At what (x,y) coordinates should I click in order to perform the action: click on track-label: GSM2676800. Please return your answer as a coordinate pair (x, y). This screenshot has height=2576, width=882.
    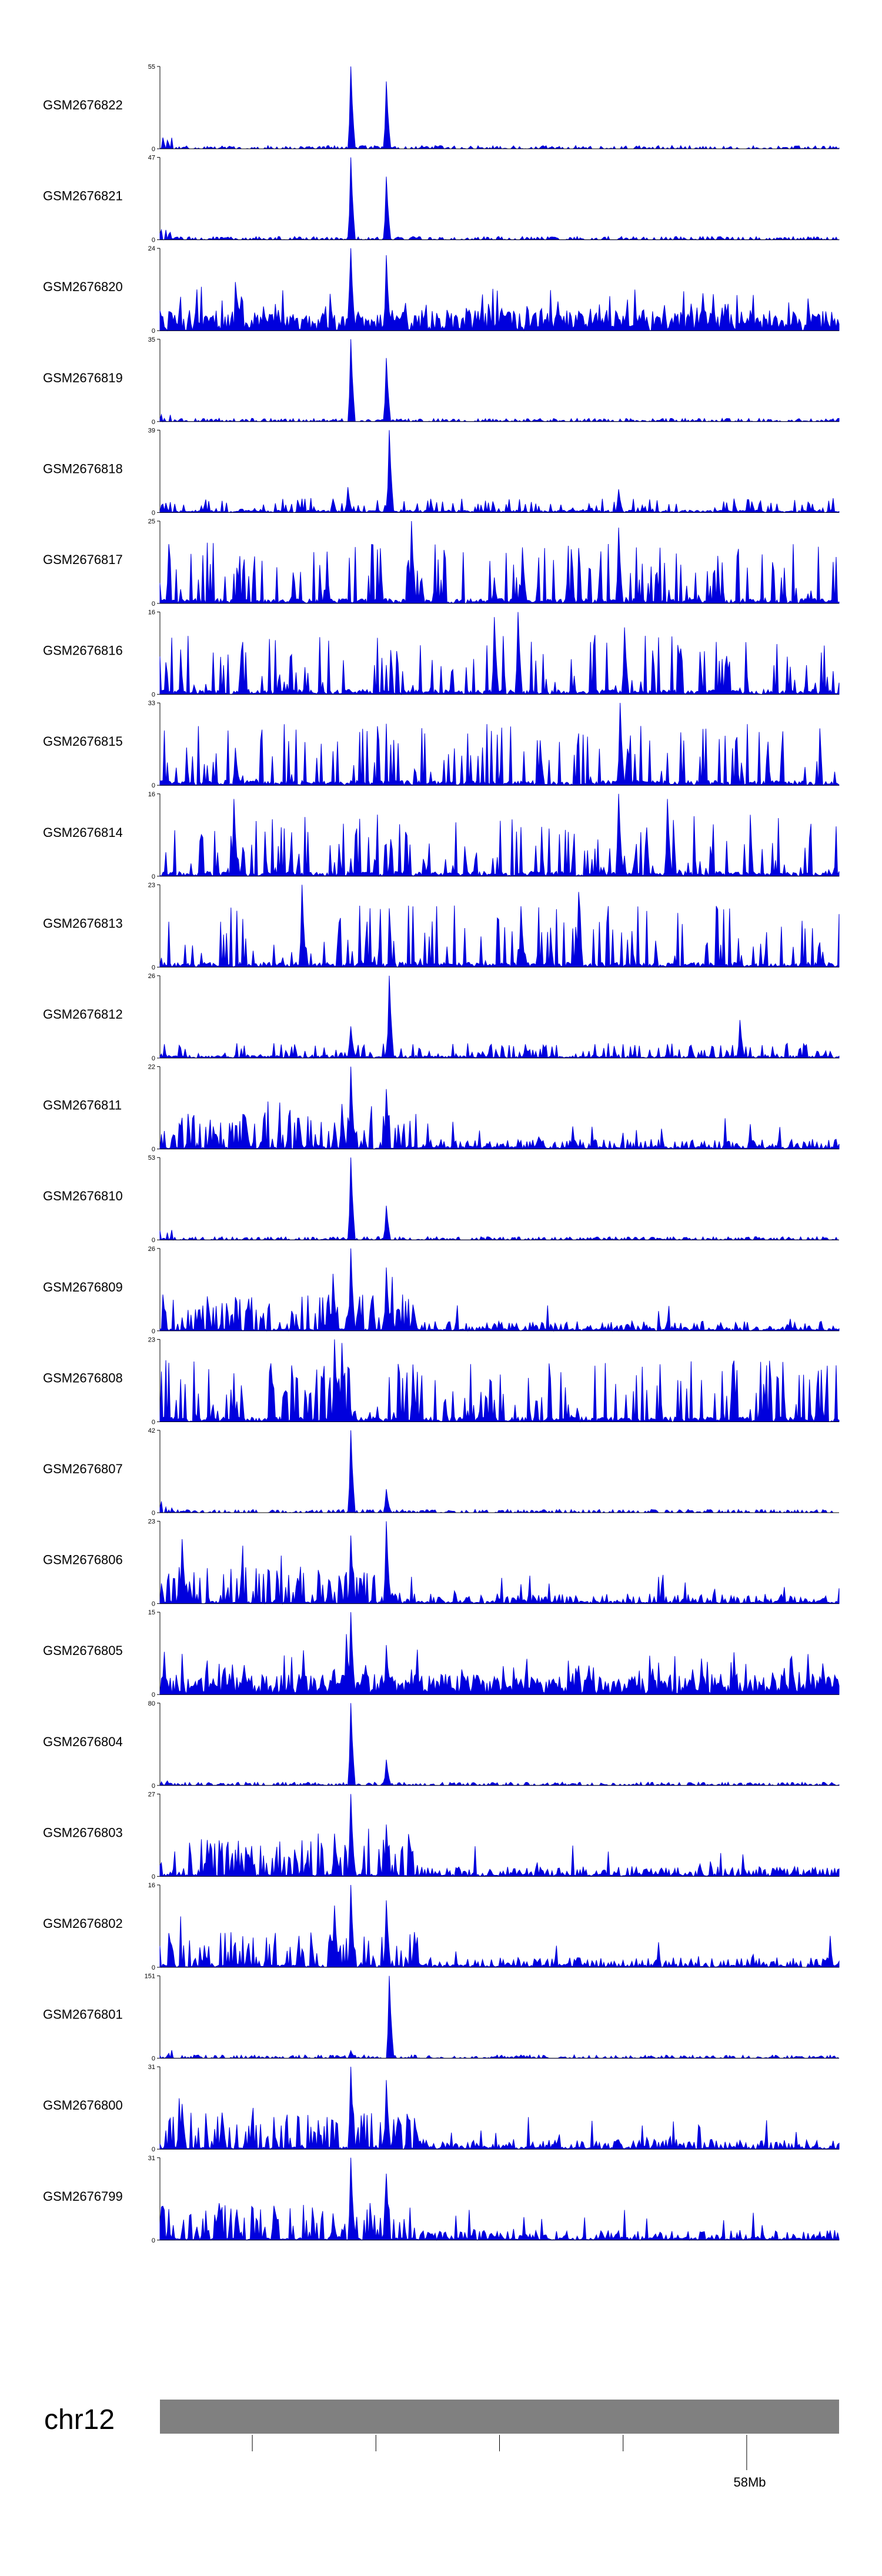
    Looking at the image, I should click on (83, 2105).